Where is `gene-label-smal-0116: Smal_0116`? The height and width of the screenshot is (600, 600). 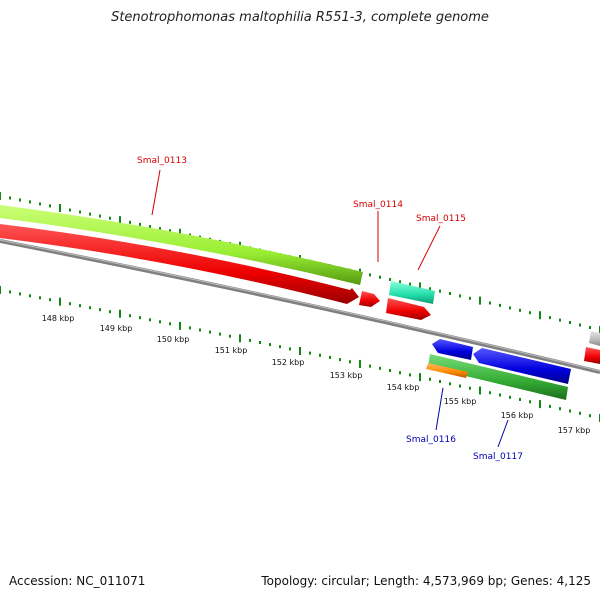
gene-label-smal-0116: Smal_0116 is located at coordinates (431, 440).